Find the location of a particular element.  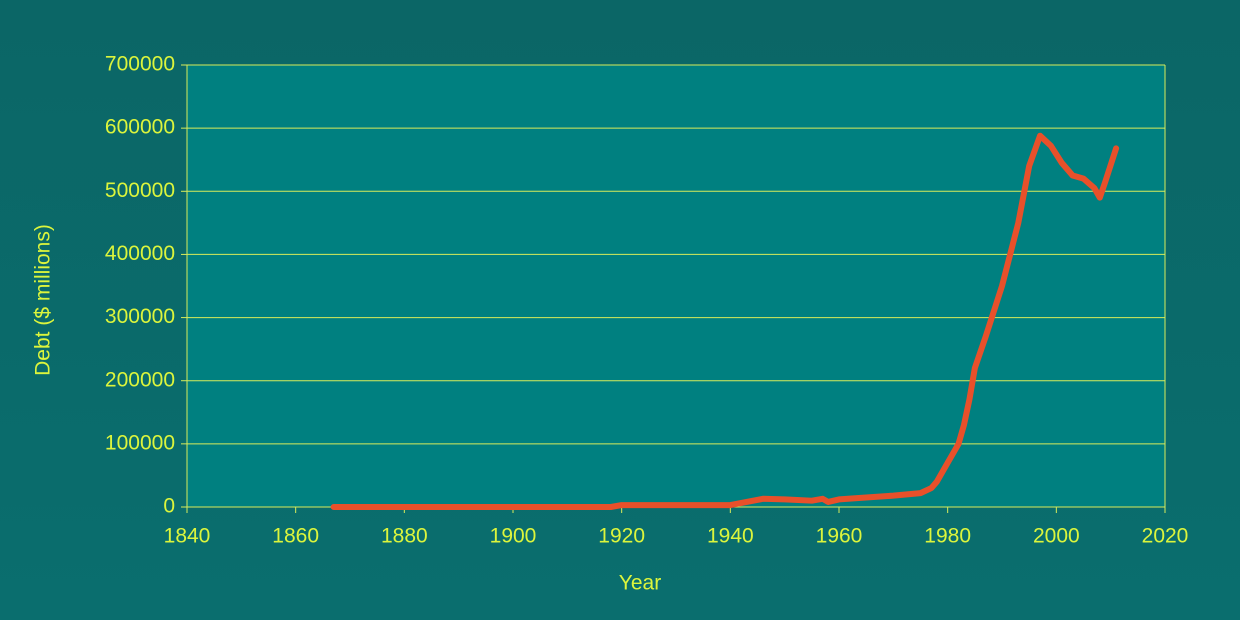

x-tick-label: 1860 is located at coordinates (295, 536).